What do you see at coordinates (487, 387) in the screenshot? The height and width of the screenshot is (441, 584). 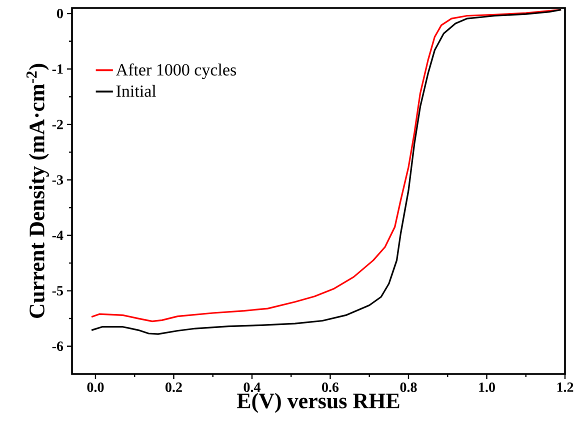 I see `x-tick-label: 1.0` at bounding box center [487, 387].